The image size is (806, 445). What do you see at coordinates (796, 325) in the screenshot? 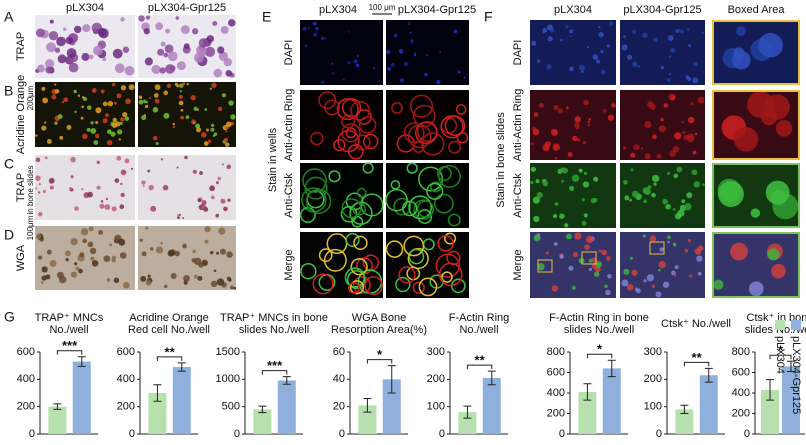
I see `legend-swatch` at bounding box center [796, 325].